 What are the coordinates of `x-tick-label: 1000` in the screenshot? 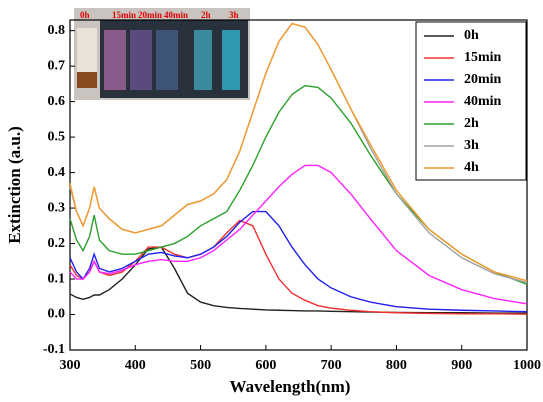 It's located at (527, 365).